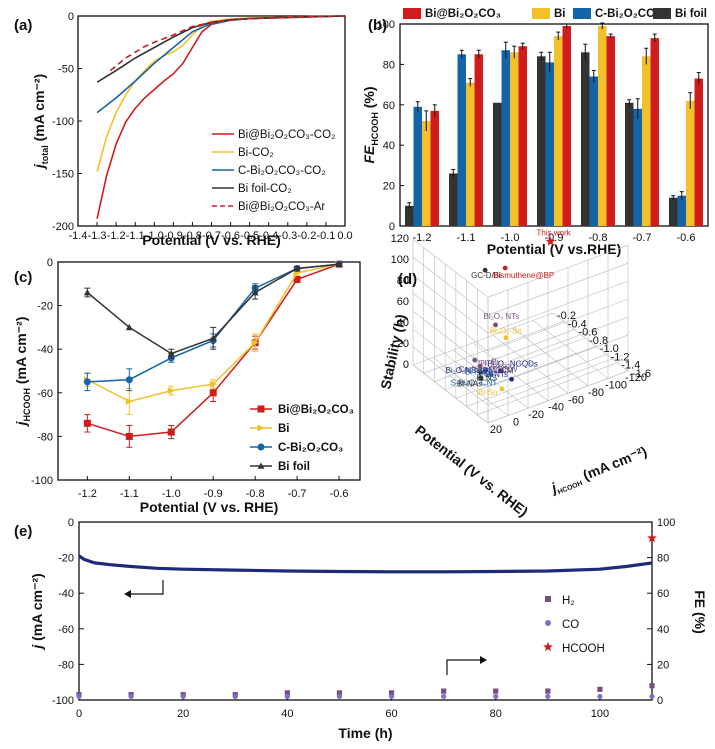 The width and height of the screenshot is (715, 749). Describe the element at coordinates (209, 507) in the screenshot. I see `x-axis-title: Potential (V vs. RHE)` at that location.